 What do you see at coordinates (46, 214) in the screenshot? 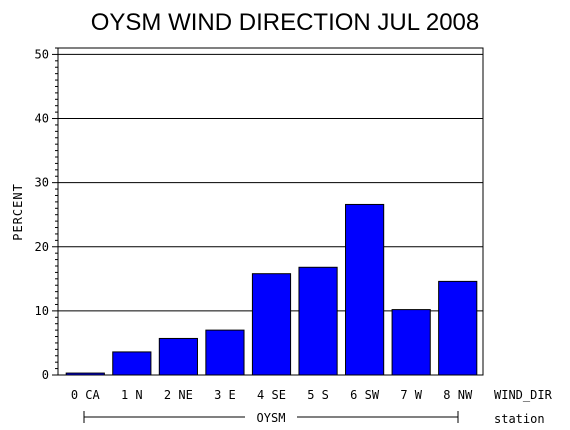
I see `y-axis: 0 10 20 30 40 50` at bounding box center [46, 214].